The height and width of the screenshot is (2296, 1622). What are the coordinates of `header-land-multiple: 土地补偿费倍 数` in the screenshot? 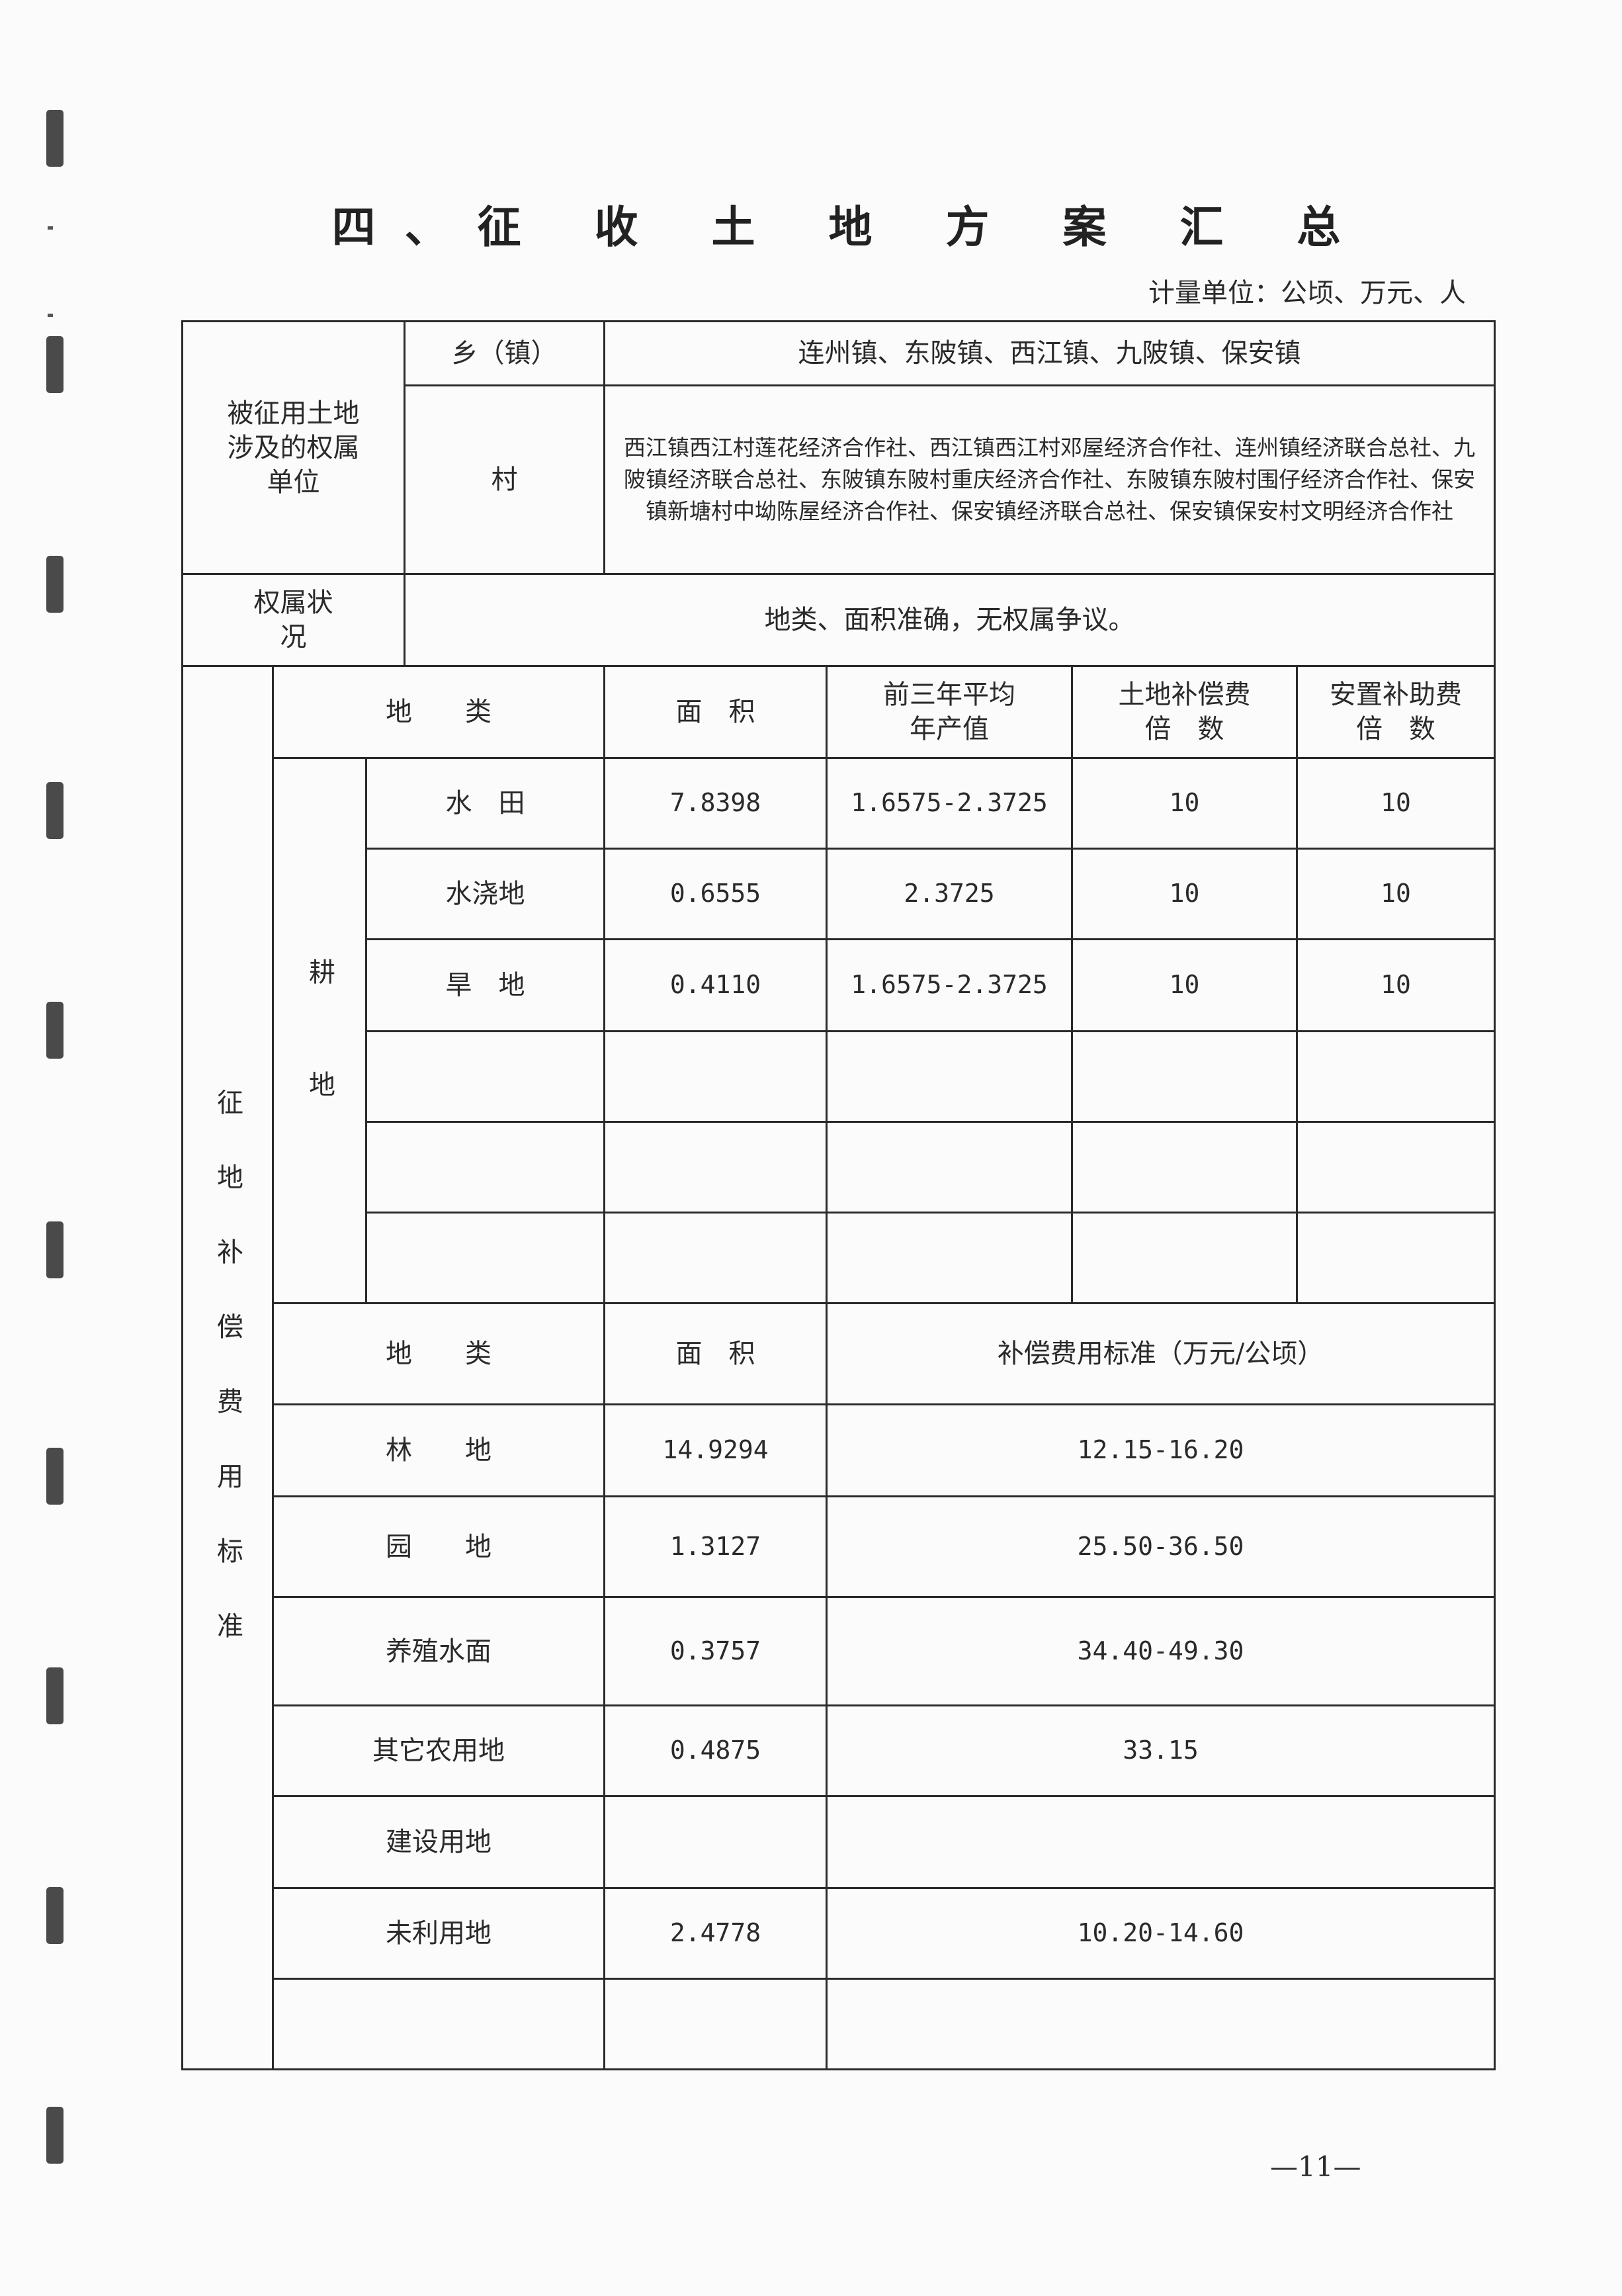 It's located at (1185, 712).